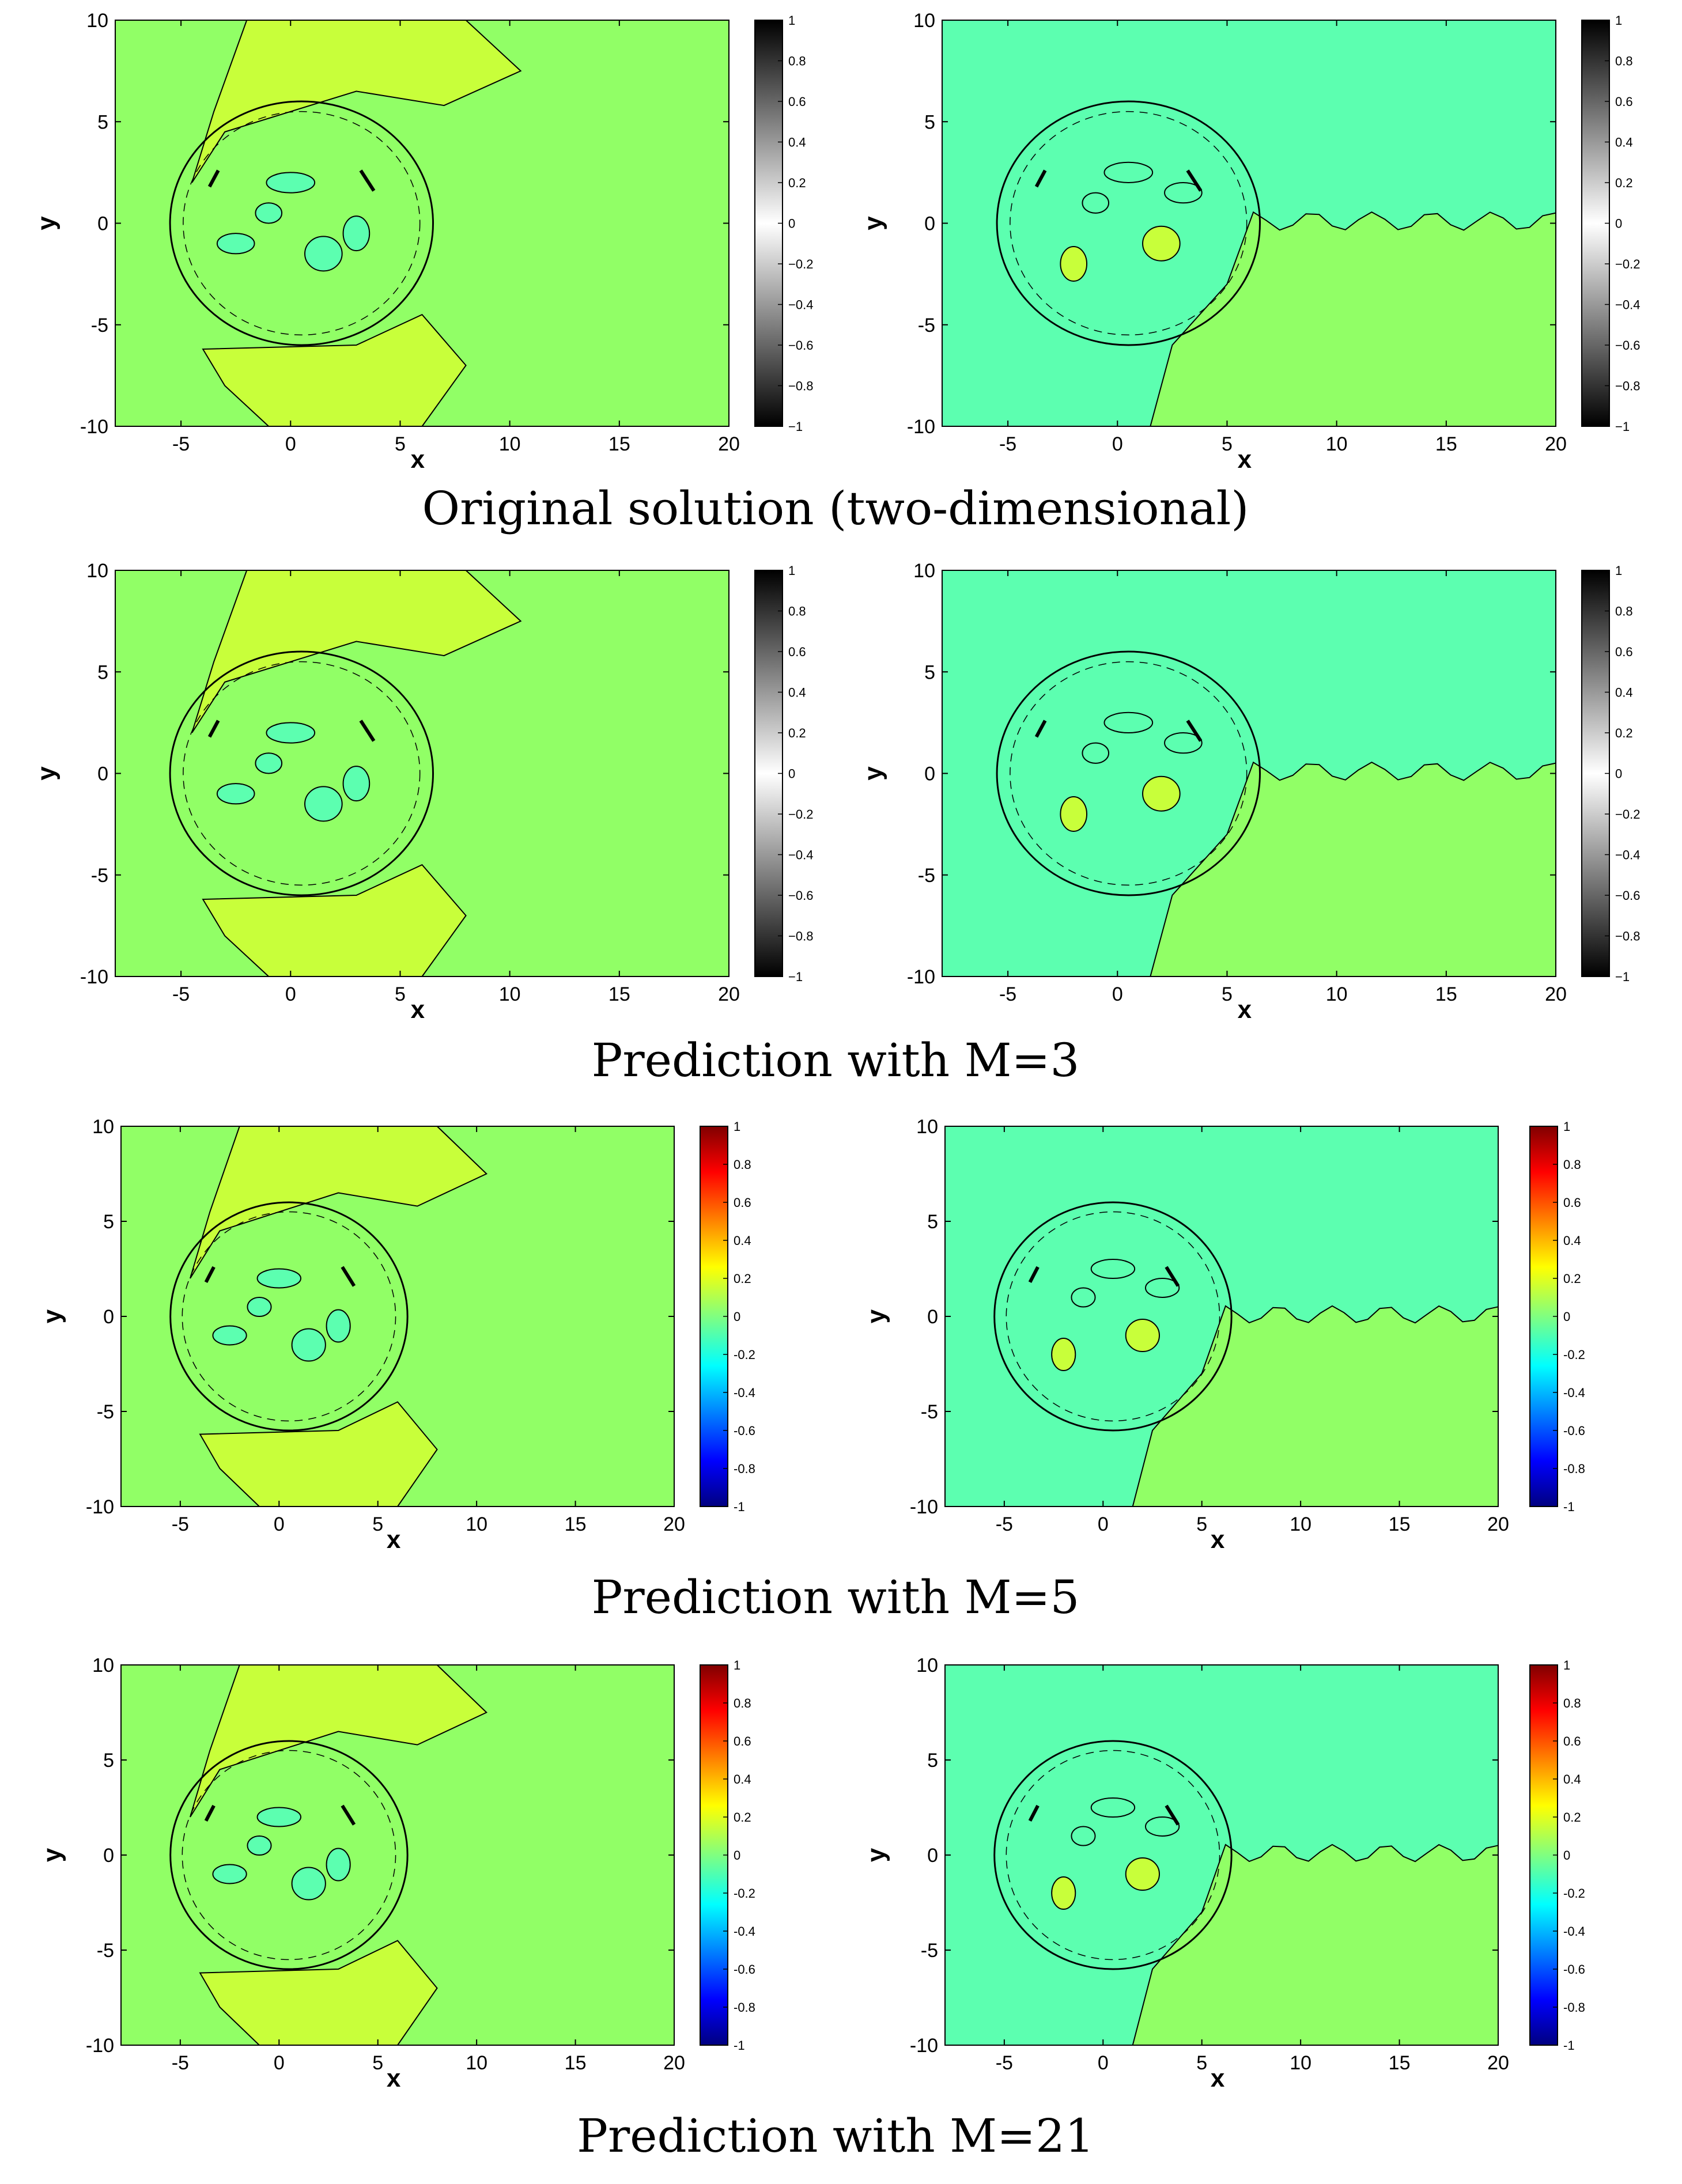 This screenshot has height=2184, width=1682. I want to click on y-tick-label: 0, so click(103, 224).